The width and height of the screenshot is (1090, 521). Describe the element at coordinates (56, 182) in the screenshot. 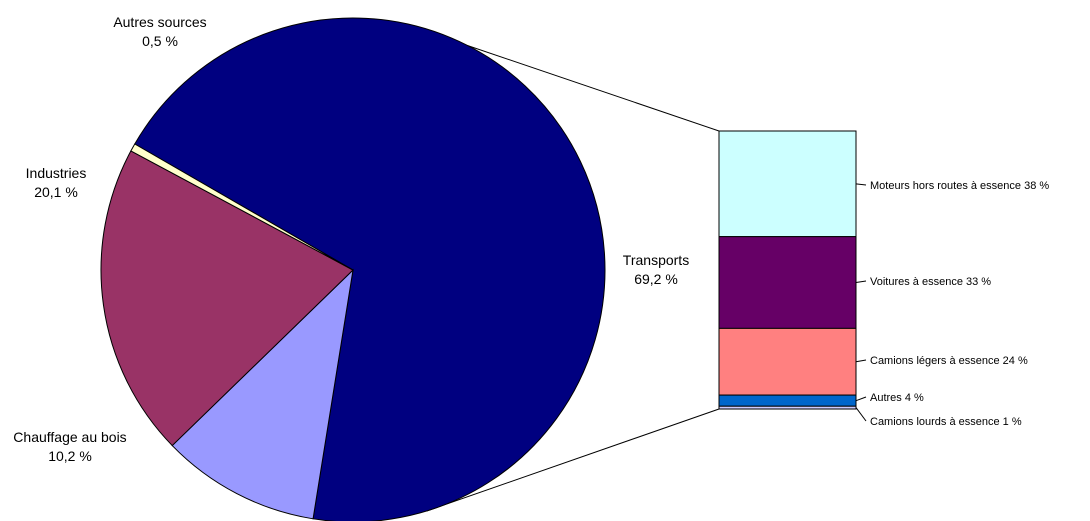

I see `pie-label-industries: Industries 20,1 %` at that location.